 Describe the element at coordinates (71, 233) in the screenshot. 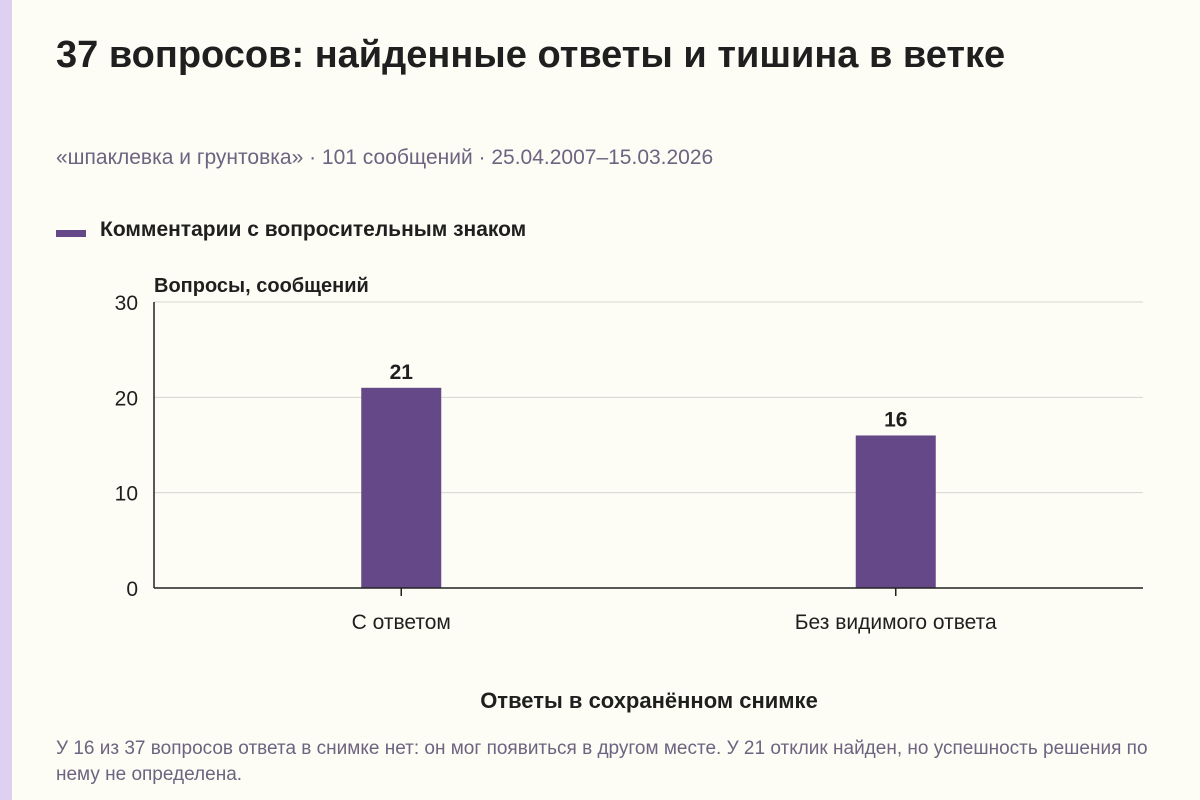

I see `legend-swatch` at that location.